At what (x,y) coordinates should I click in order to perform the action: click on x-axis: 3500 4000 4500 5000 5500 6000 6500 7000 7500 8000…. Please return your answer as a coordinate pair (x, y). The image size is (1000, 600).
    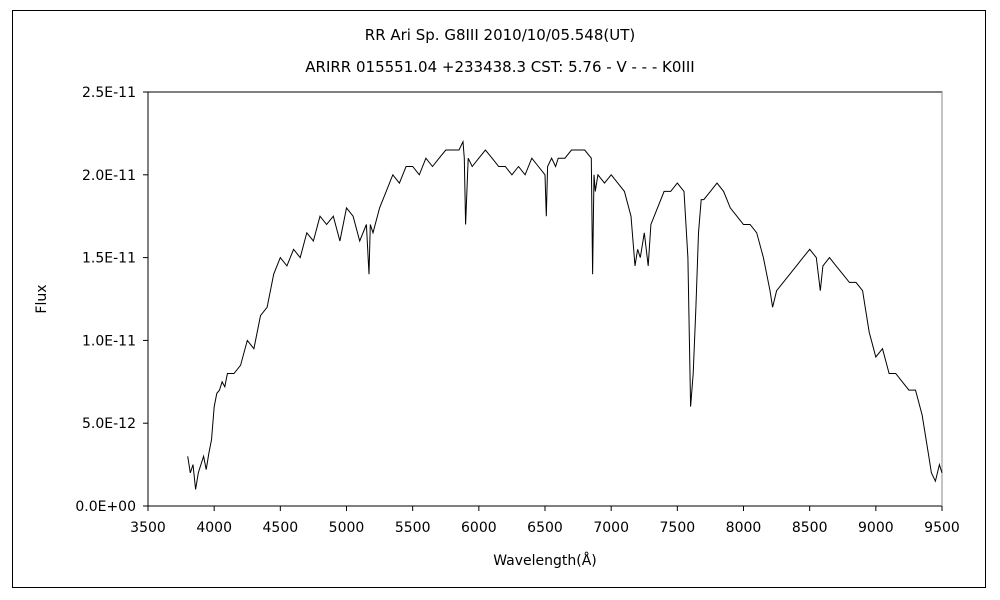
    Looking at the image, I should click on (545, 521).